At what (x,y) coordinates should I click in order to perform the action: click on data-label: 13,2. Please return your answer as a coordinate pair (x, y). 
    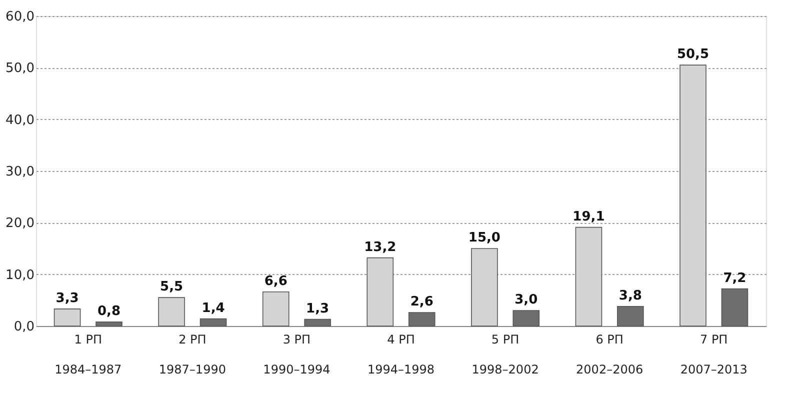
    Looking at the image, I should click on (380, 247).